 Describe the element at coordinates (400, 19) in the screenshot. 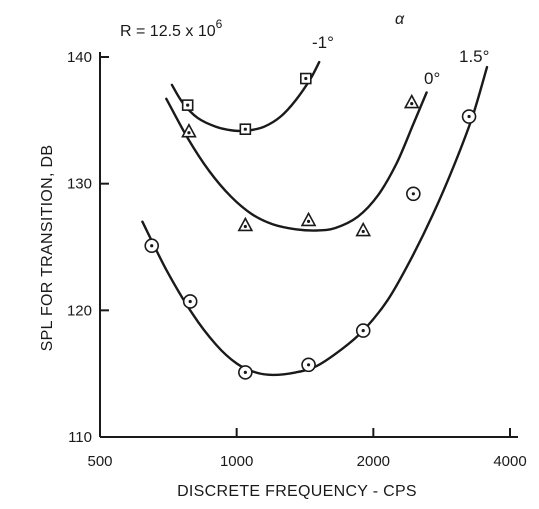

I see `alpha-label: α` at that location.